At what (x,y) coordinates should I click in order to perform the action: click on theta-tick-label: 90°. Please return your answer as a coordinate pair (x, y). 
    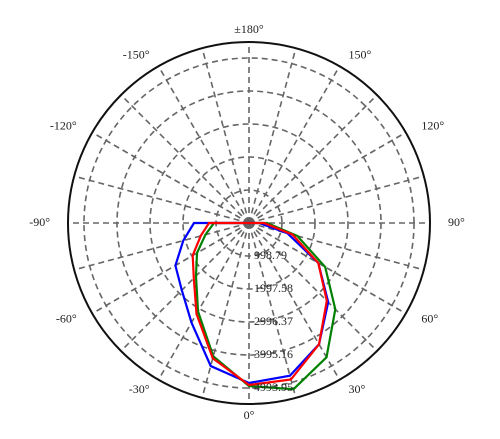
    Looking at the image, I should click on (456, 222).